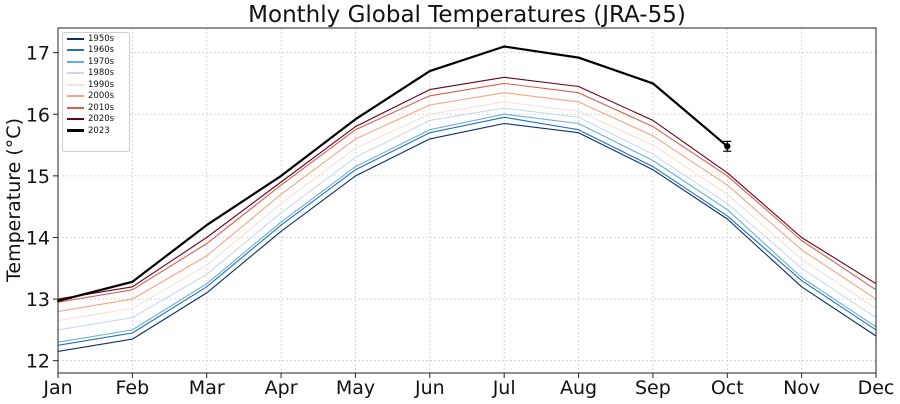 Image resolution: width=900 pixels, height=404 pixels. Describe the element at coordinates (38, 362) in the screenshot. I see `y-tick-label: 12` at that location.